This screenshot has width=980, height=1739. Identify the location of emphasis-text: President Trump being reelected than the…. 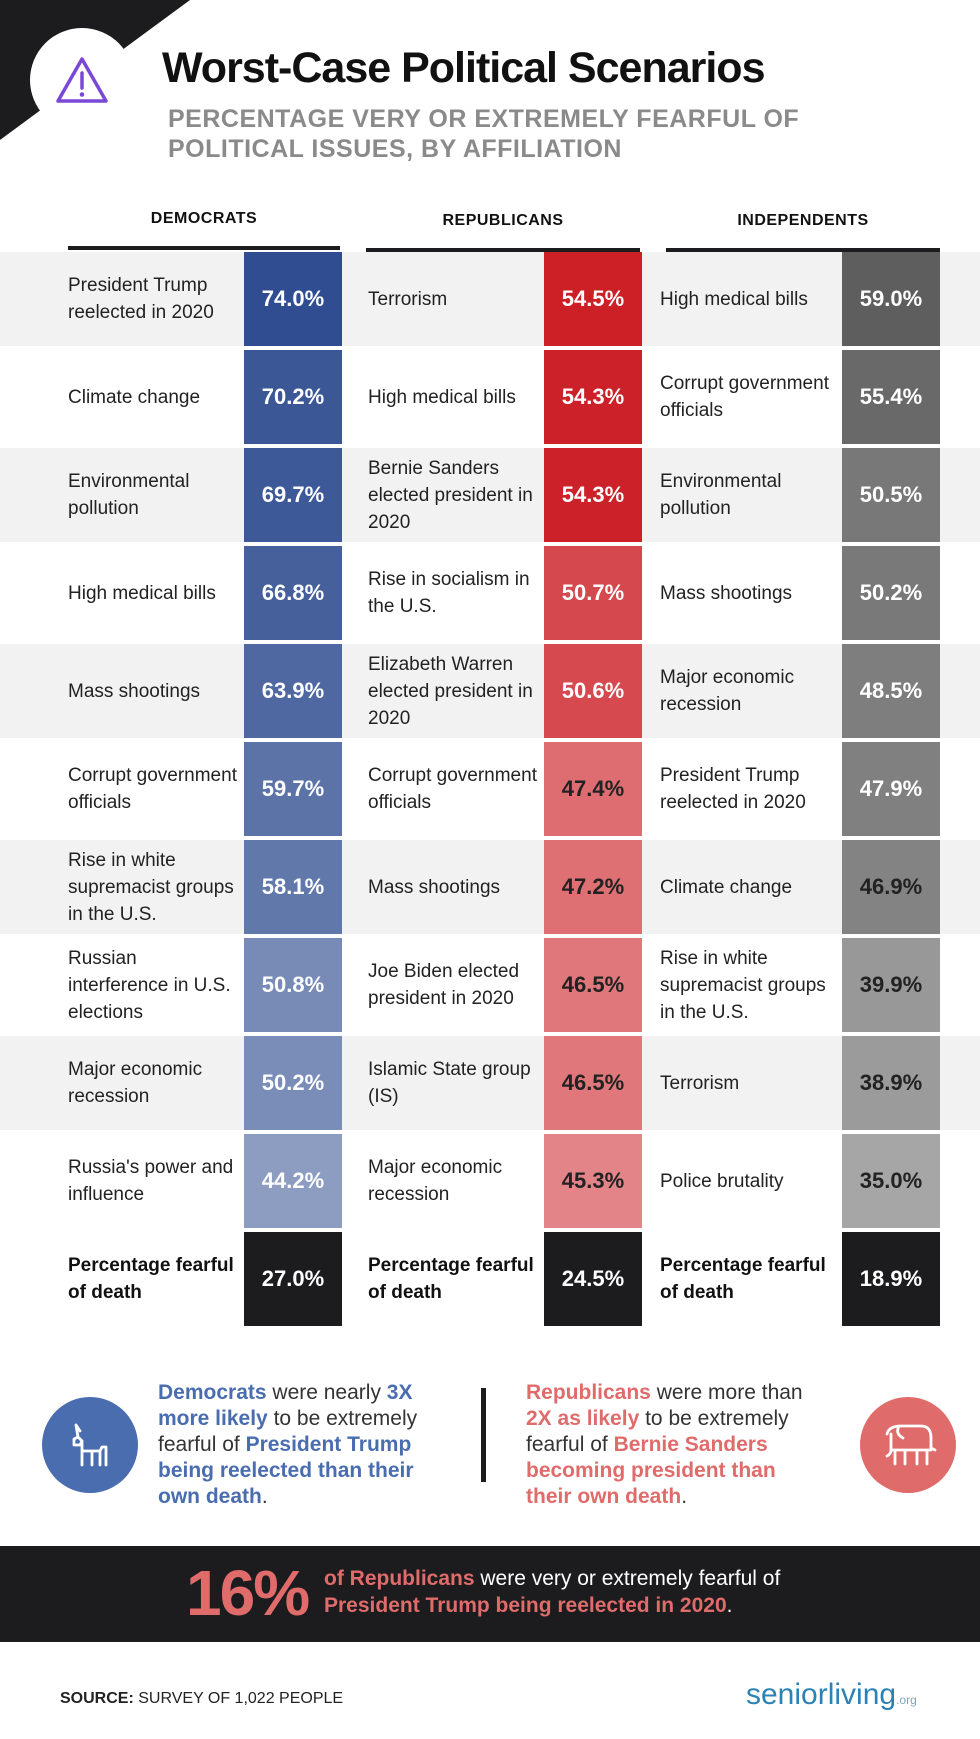
(286, 1470).